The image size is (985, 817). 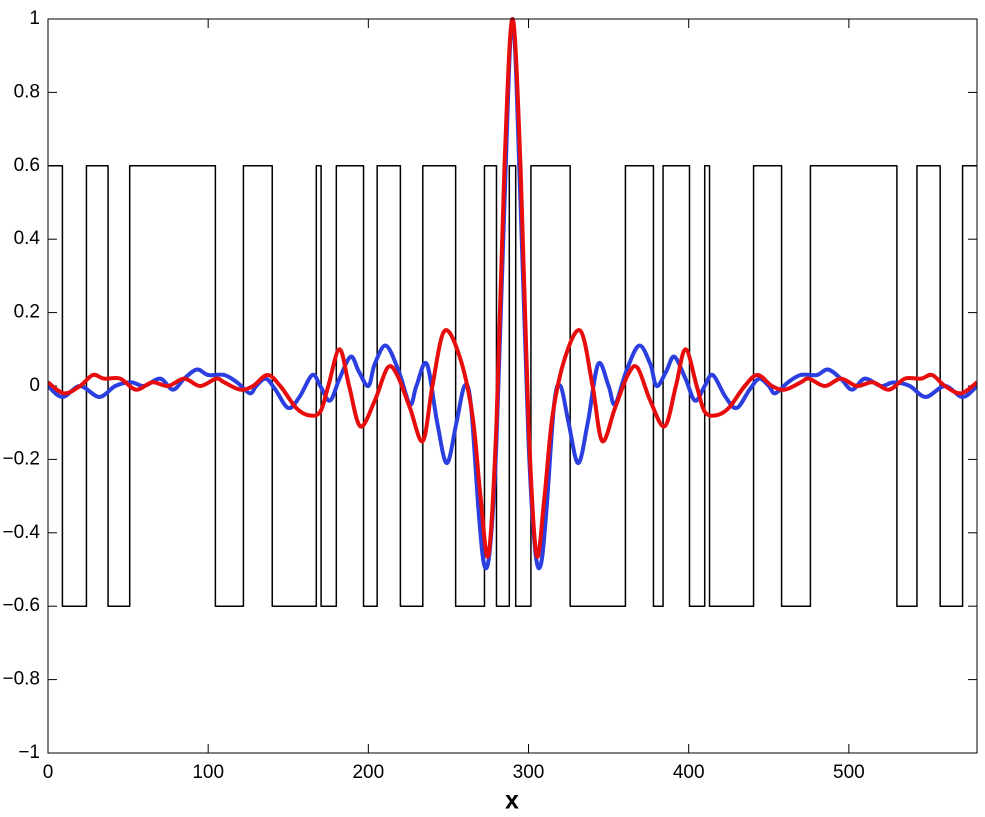 What do you see at coordinates (34, 385) in the screenshot?
I see `y-tick-label: 0` at bounding box center [34, 385].